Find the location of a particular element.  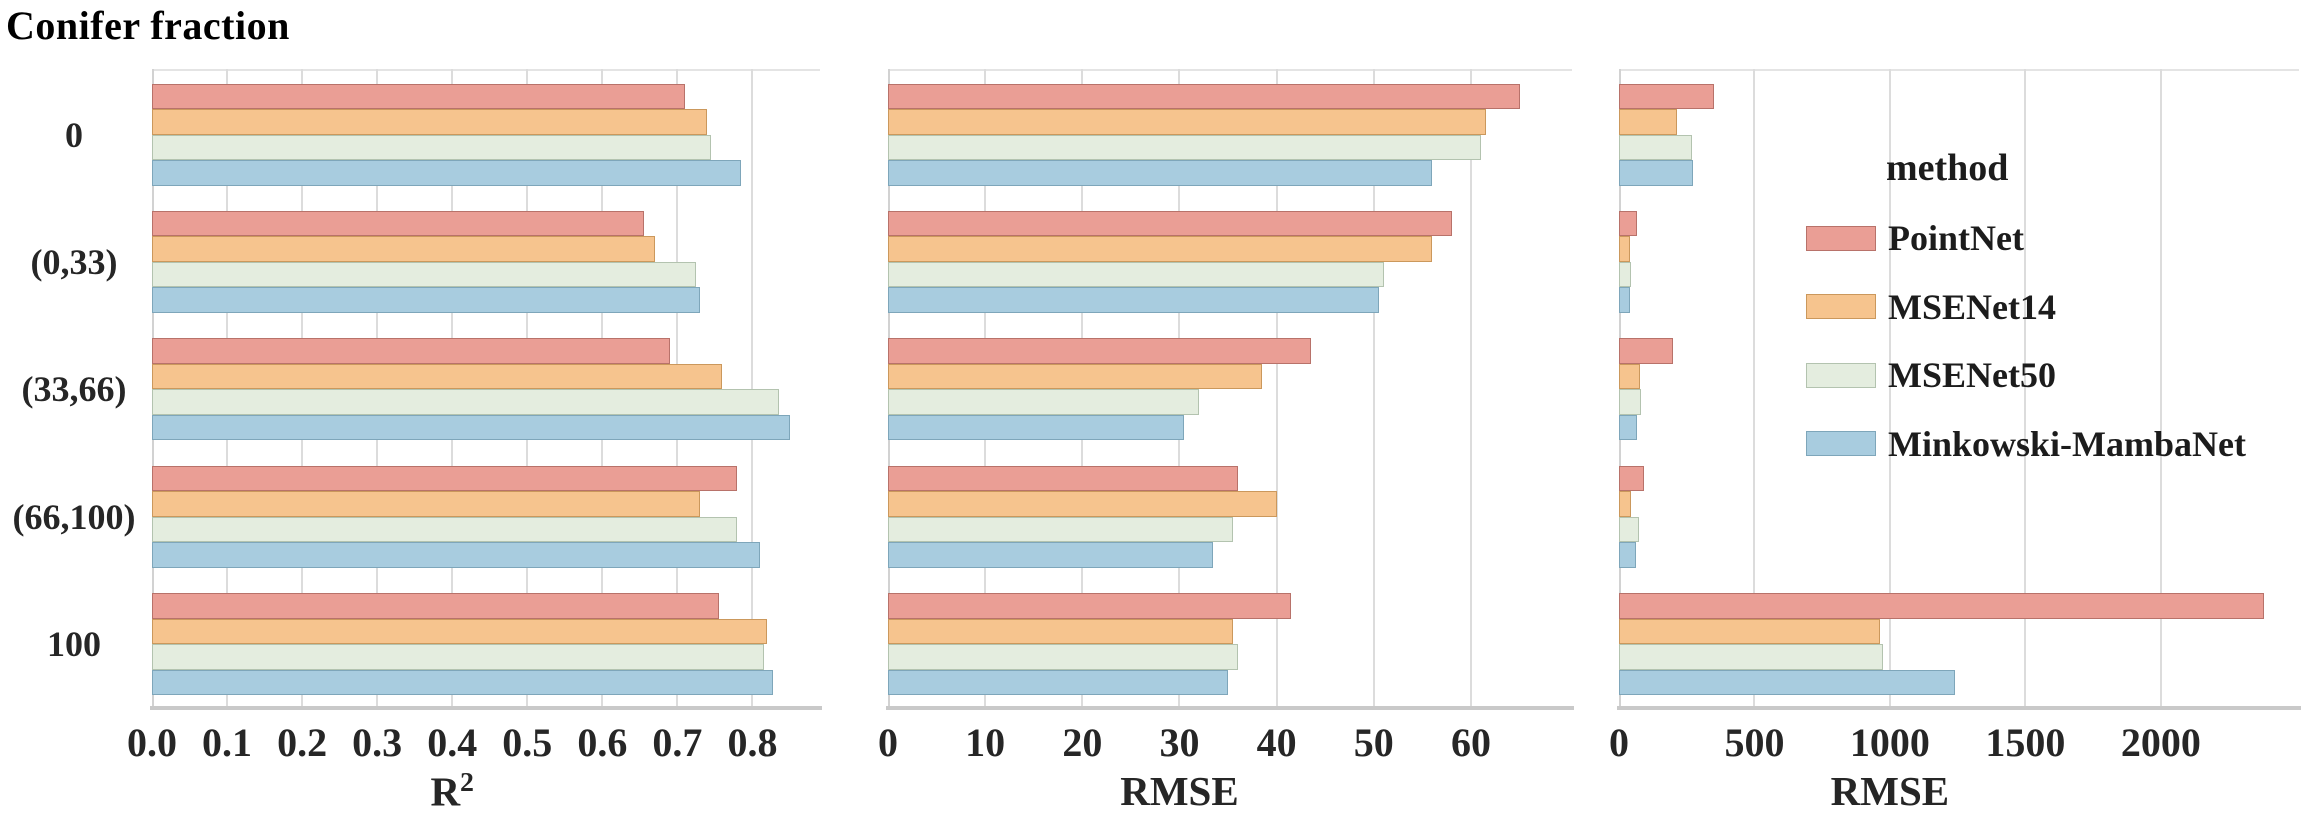

x-tick-label: 0.5 is located at coordinates (527, 742).